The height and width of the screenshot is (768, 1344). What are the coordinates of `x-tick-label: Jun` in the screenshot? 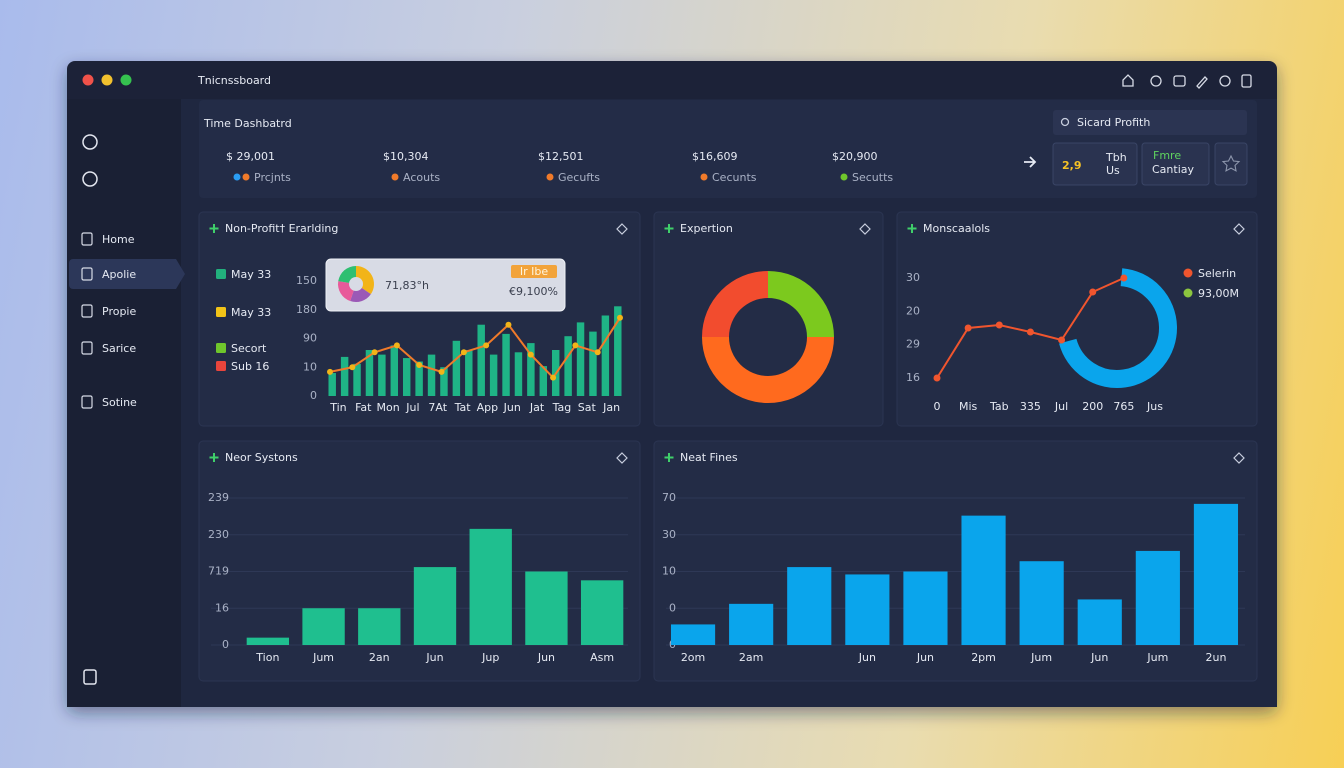 It's located at (512, 407).